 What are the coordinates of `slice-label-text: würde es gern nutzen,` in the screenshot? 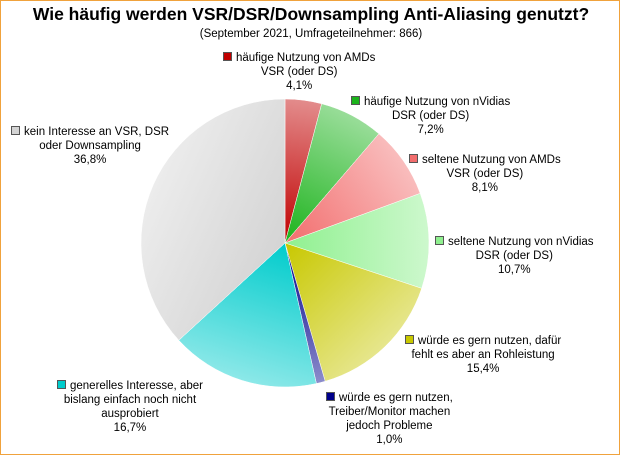 It's located at (396, 398).